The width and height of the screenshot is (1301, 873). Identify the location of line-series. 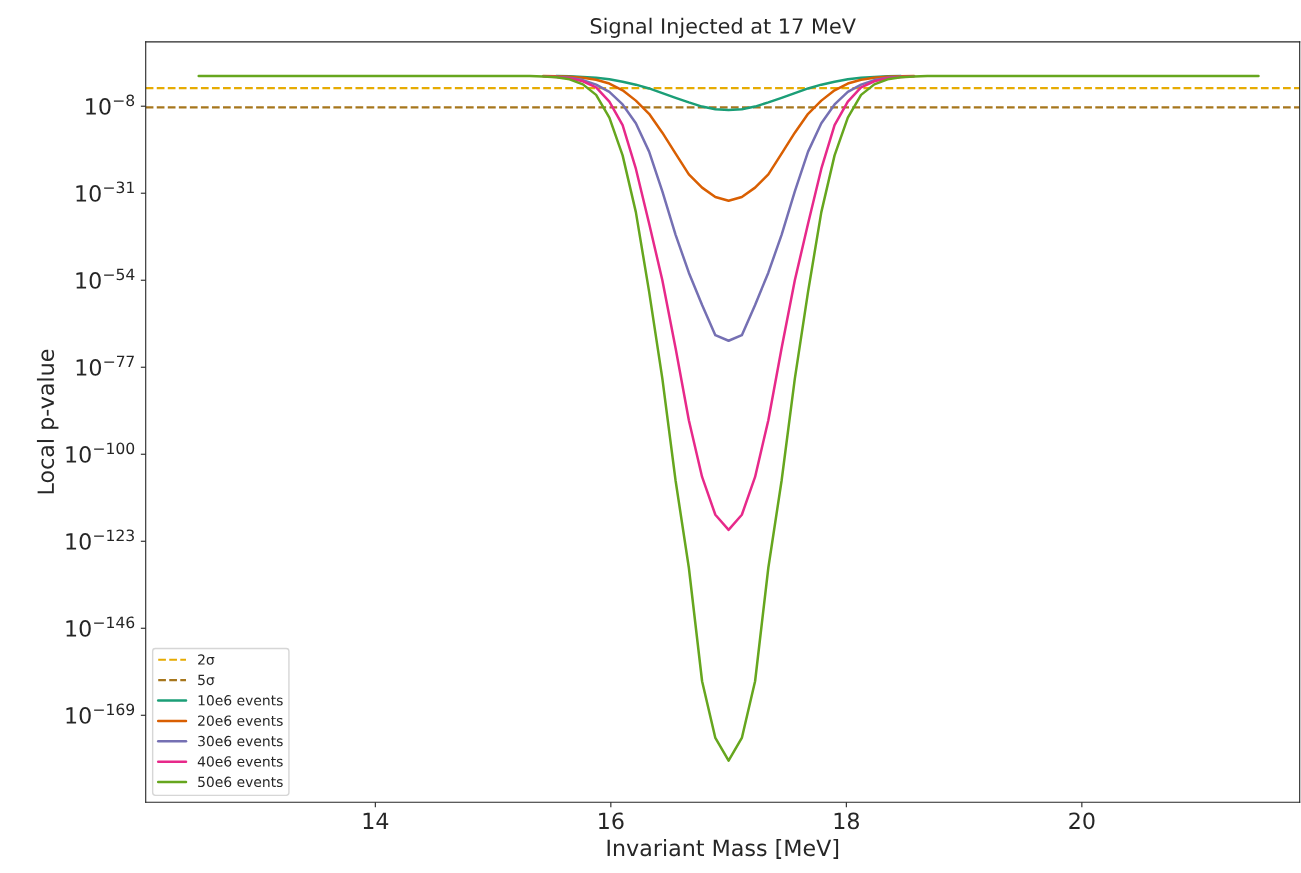
(729, 209).